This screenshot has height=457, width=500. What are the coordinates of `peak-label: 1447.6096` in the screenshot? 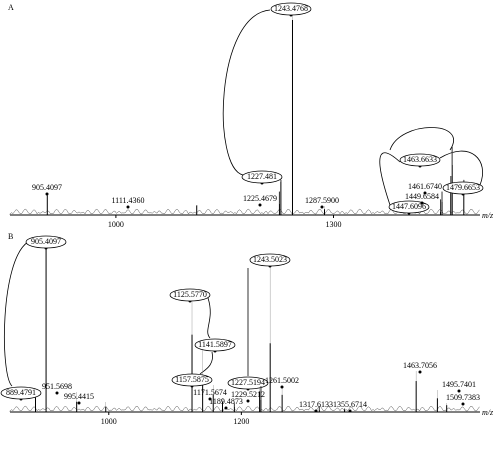 It's located at (409, 206).